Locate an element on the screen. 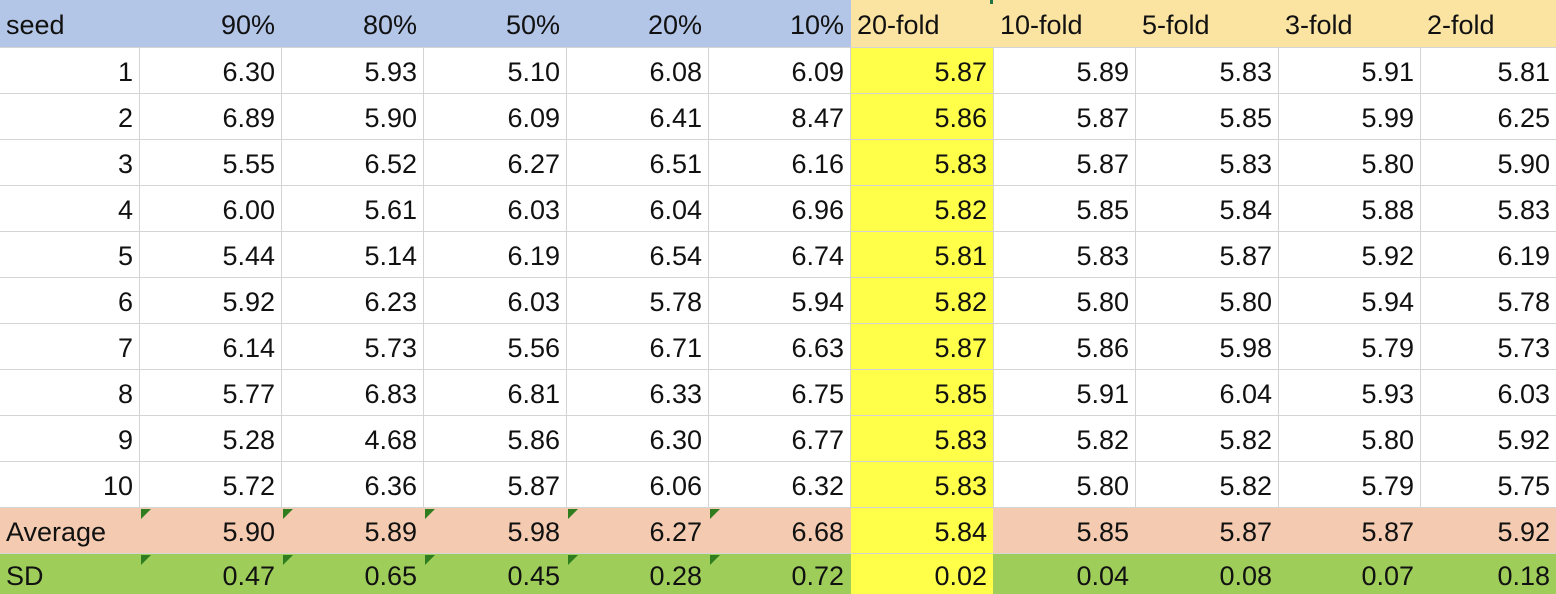 The width and height of the screenshot is (1556, 594). table-cell: 5.89 is located at coordinates (1065, 70).